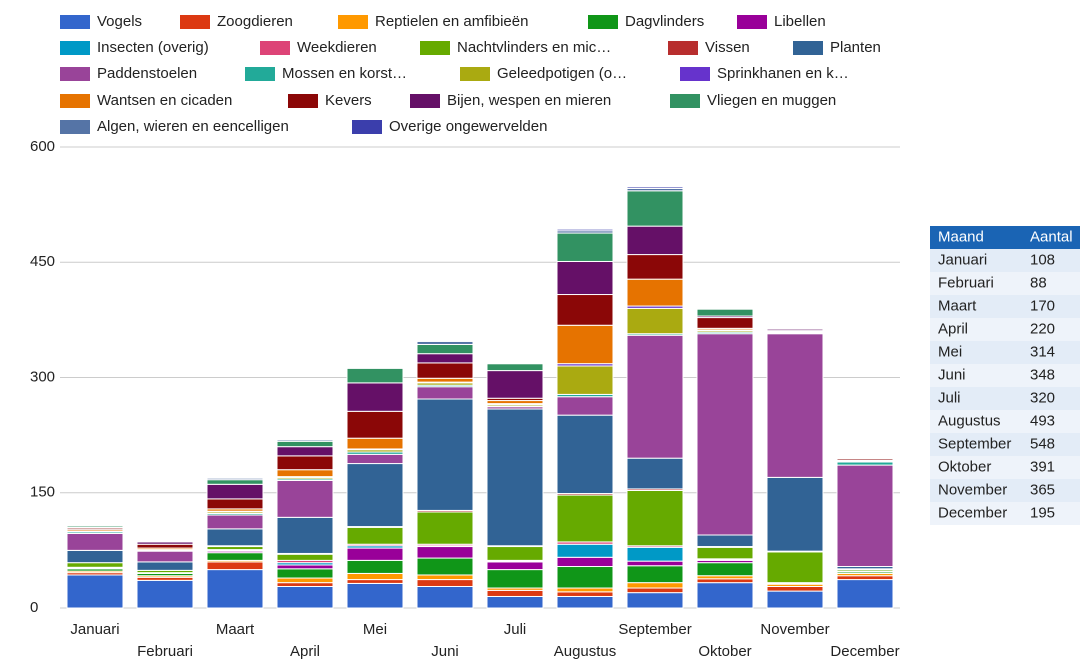  I want to click on legend-label: Insecten (overig), so click(153, 47).